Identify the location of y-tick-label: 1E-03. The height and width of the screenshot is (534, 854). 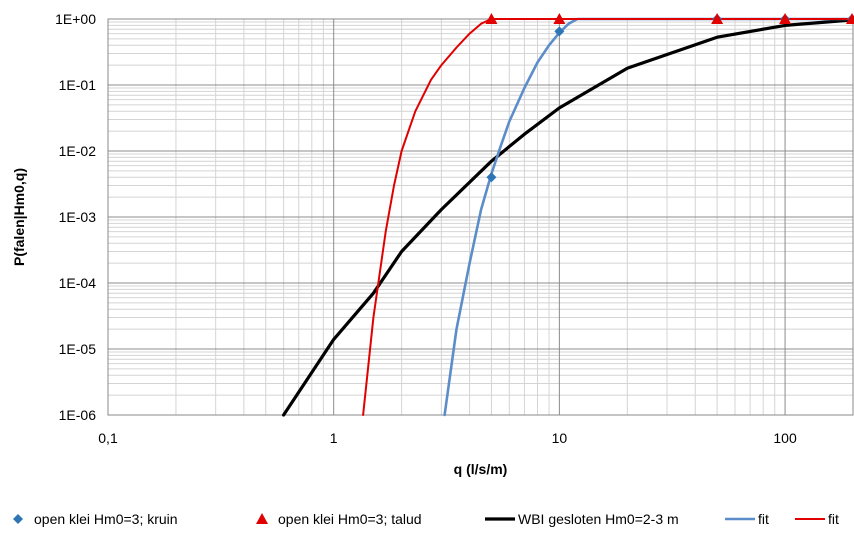
(78, 217).